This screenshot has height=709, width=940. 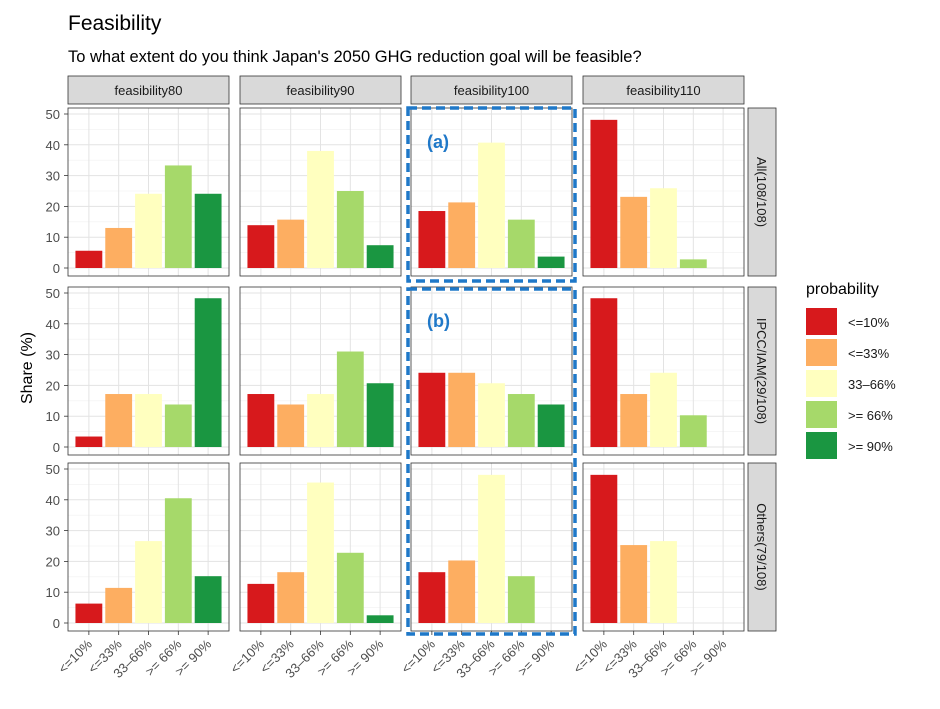 I want to click on row-strip-label: All(108/108), so click(x=761, y=192).